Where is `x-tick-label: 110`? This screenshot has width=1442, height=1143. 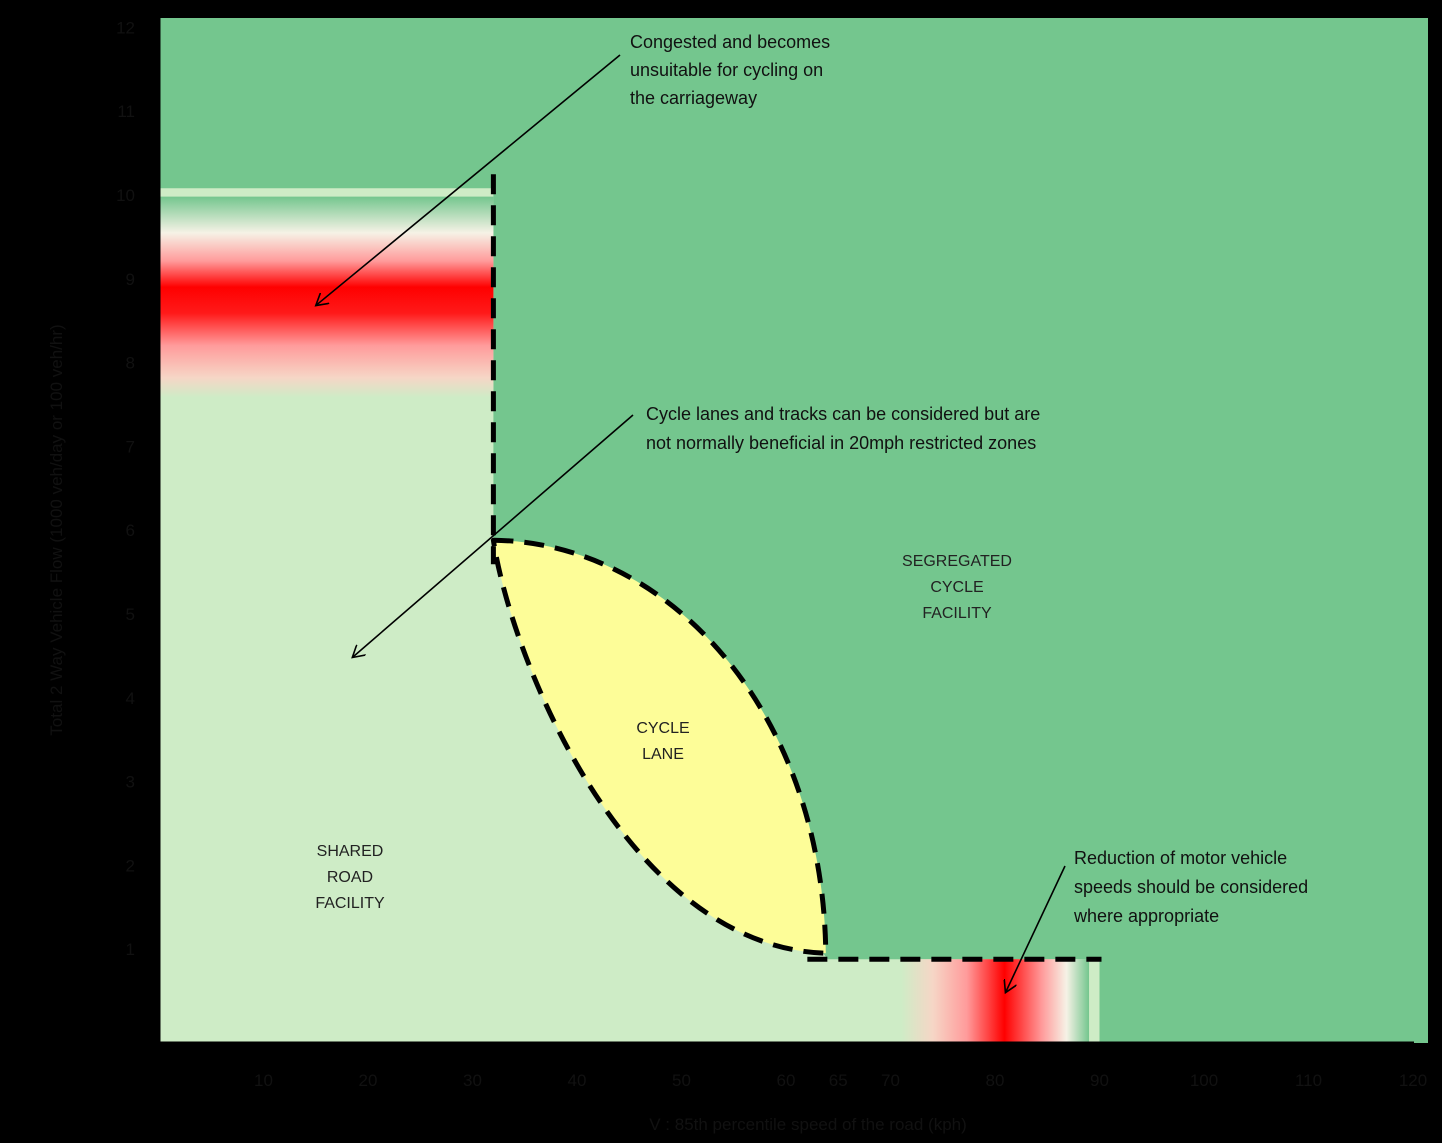
x-tick-label: 110 is located at coordinates (1308, 1080).